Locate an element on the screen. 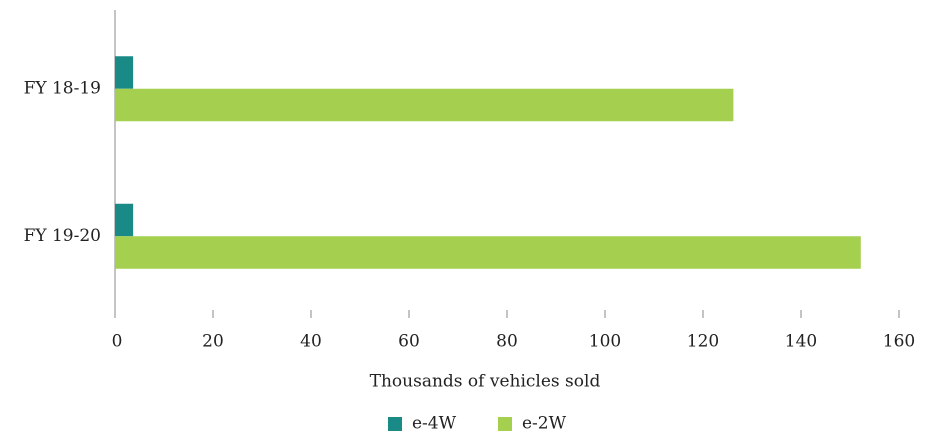 This screenshot has height=435, width=950. legend-label: e-4W is located at coordinates (434, 424).